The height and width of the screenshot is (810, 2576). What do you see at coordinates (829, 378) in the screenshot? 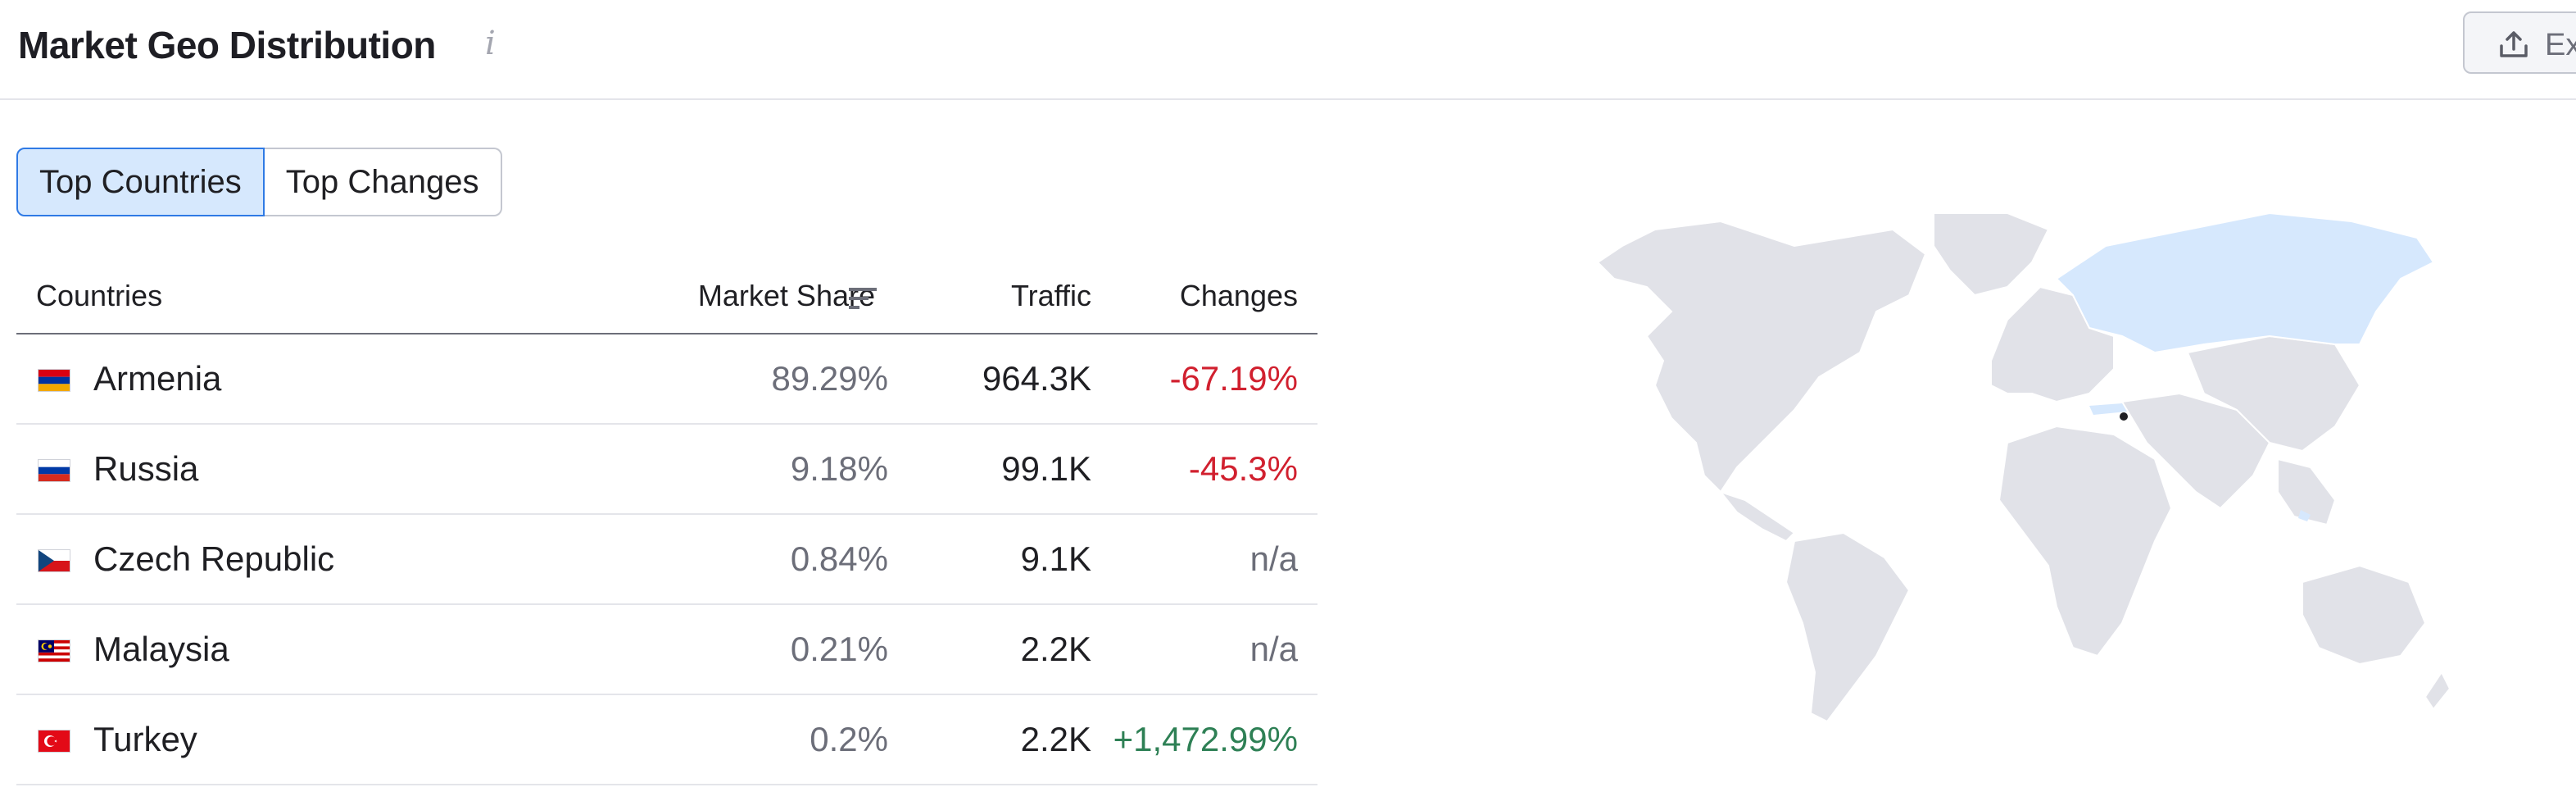
I see `market-share-value: 89.29%` at bounding box center [829, 378].